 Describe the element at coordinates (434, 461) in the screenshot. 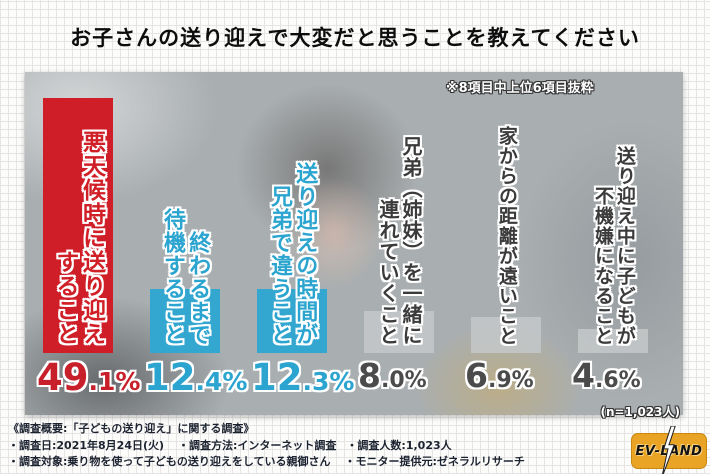

I see `survey-monitor: ・モニター提供元:ゼネラルリサーチ` at that location.